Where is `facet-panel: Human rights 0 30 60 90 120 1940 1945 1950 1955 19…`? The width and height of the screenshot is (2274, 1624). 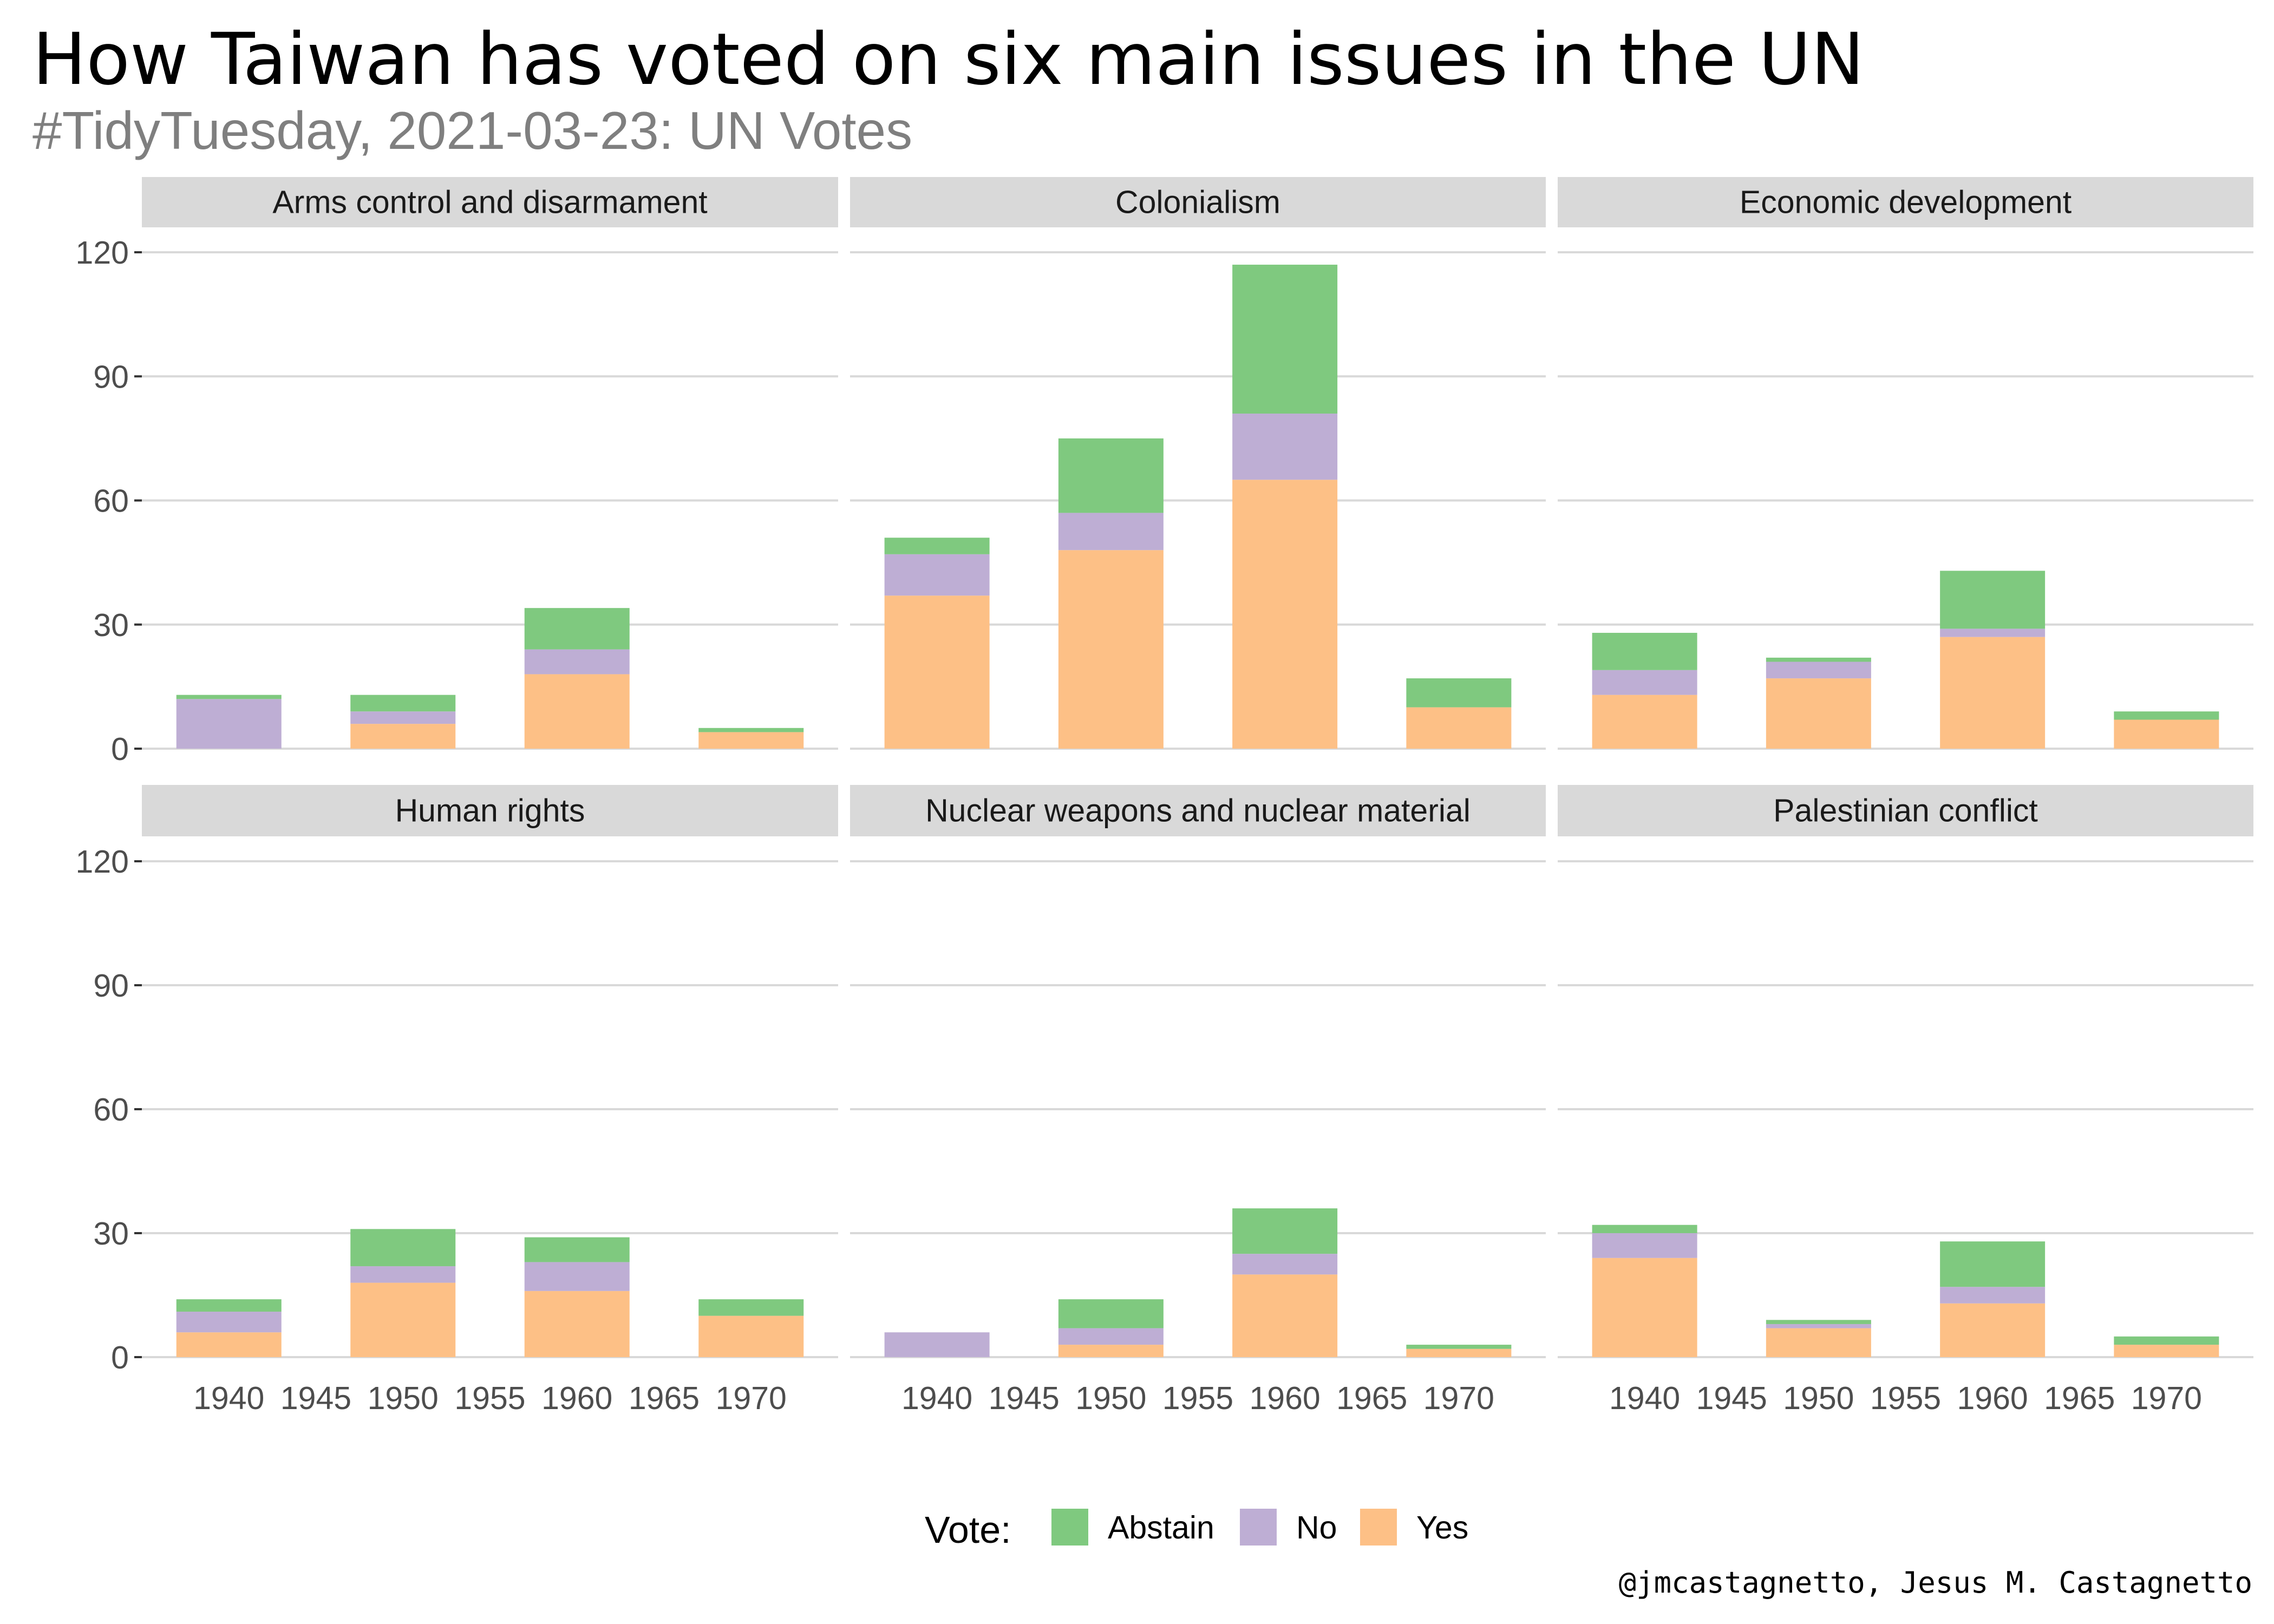
facet-panel: Human rights 0 30 60 90 120 1940 1945 1950 1955 19… is located at coordinates (457, 1100).